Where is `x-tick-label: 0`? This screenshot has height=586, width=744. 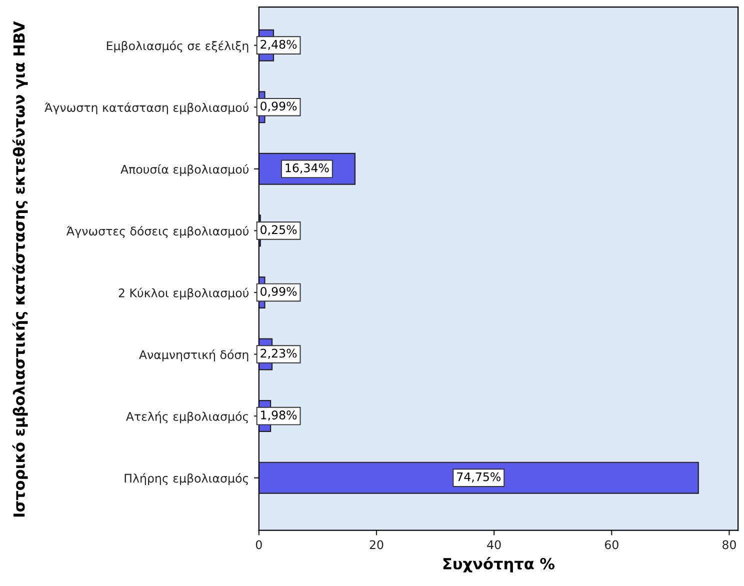
x-tick-label: 0 is located at coordinates (259, 545).